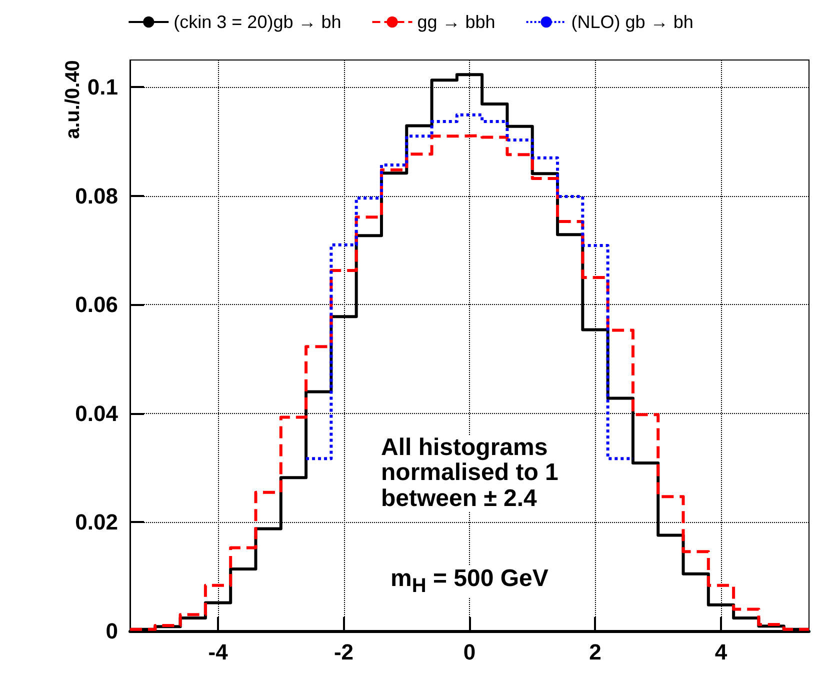 This screenshot has height=676, width=821. What do you see at coordinates (456, 22) in the screenshot?
I see `legend-label: gg → bbh` at bounding box center [456, 22].